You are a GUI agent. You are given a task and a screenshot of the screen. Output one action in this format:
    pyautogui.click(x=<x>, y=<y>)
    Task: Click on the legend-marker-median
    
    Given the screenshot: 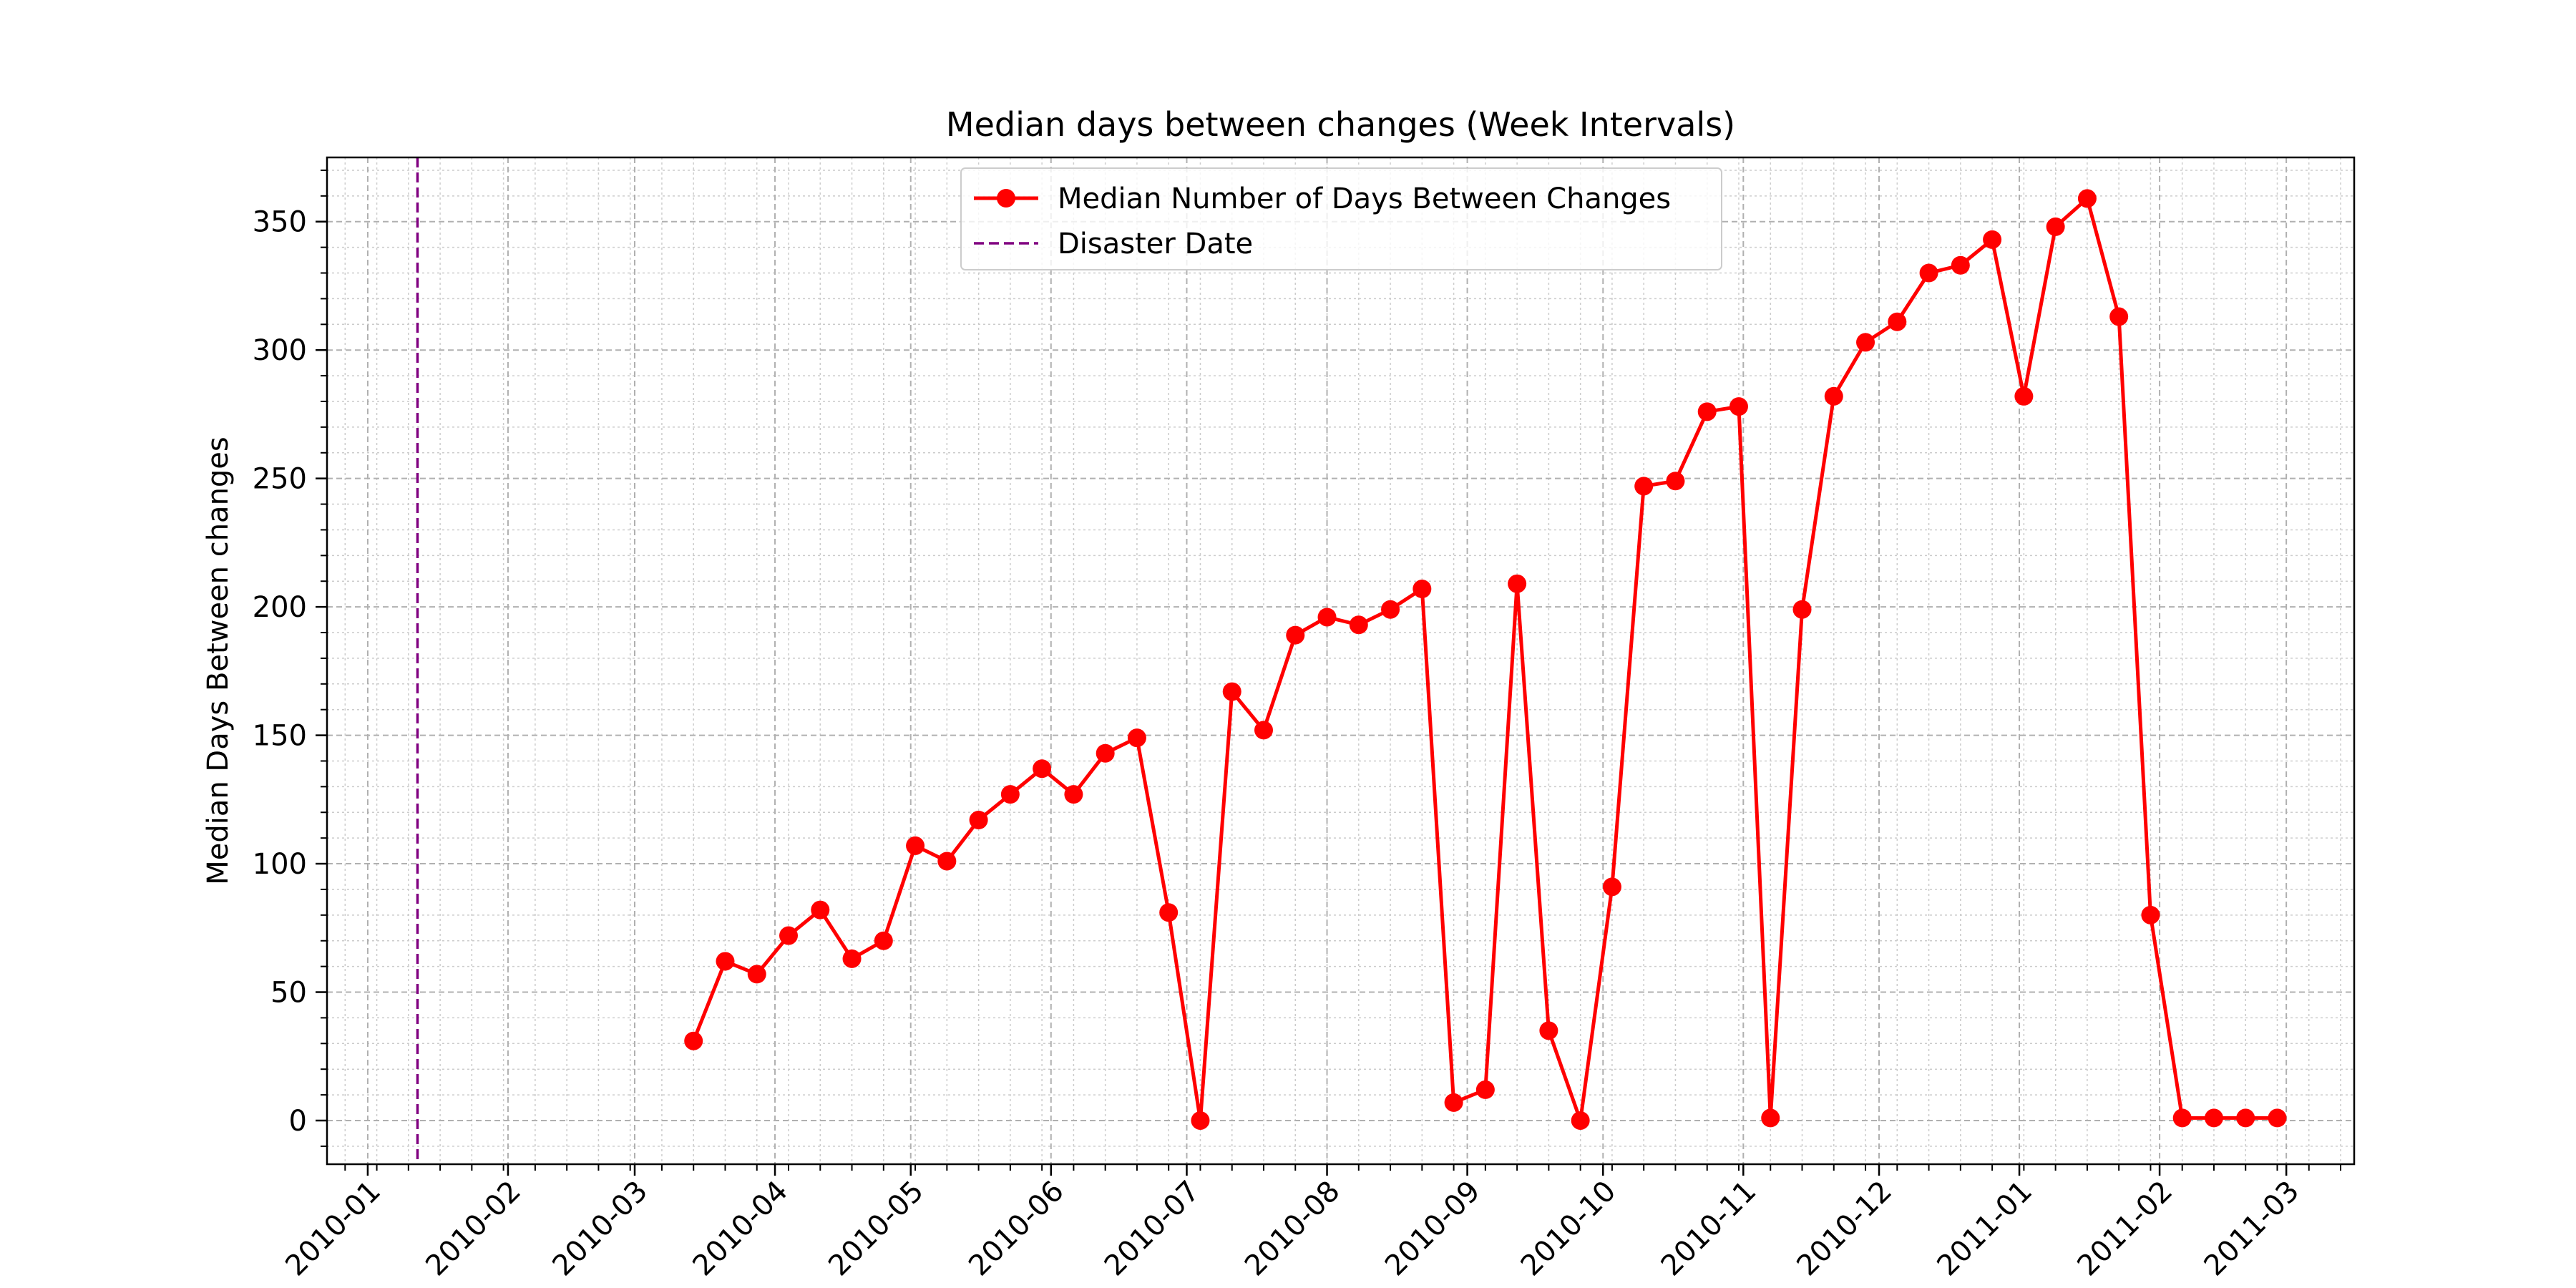 What is the action you would take?
    pyautogui.click(x=1006, y=198)
    